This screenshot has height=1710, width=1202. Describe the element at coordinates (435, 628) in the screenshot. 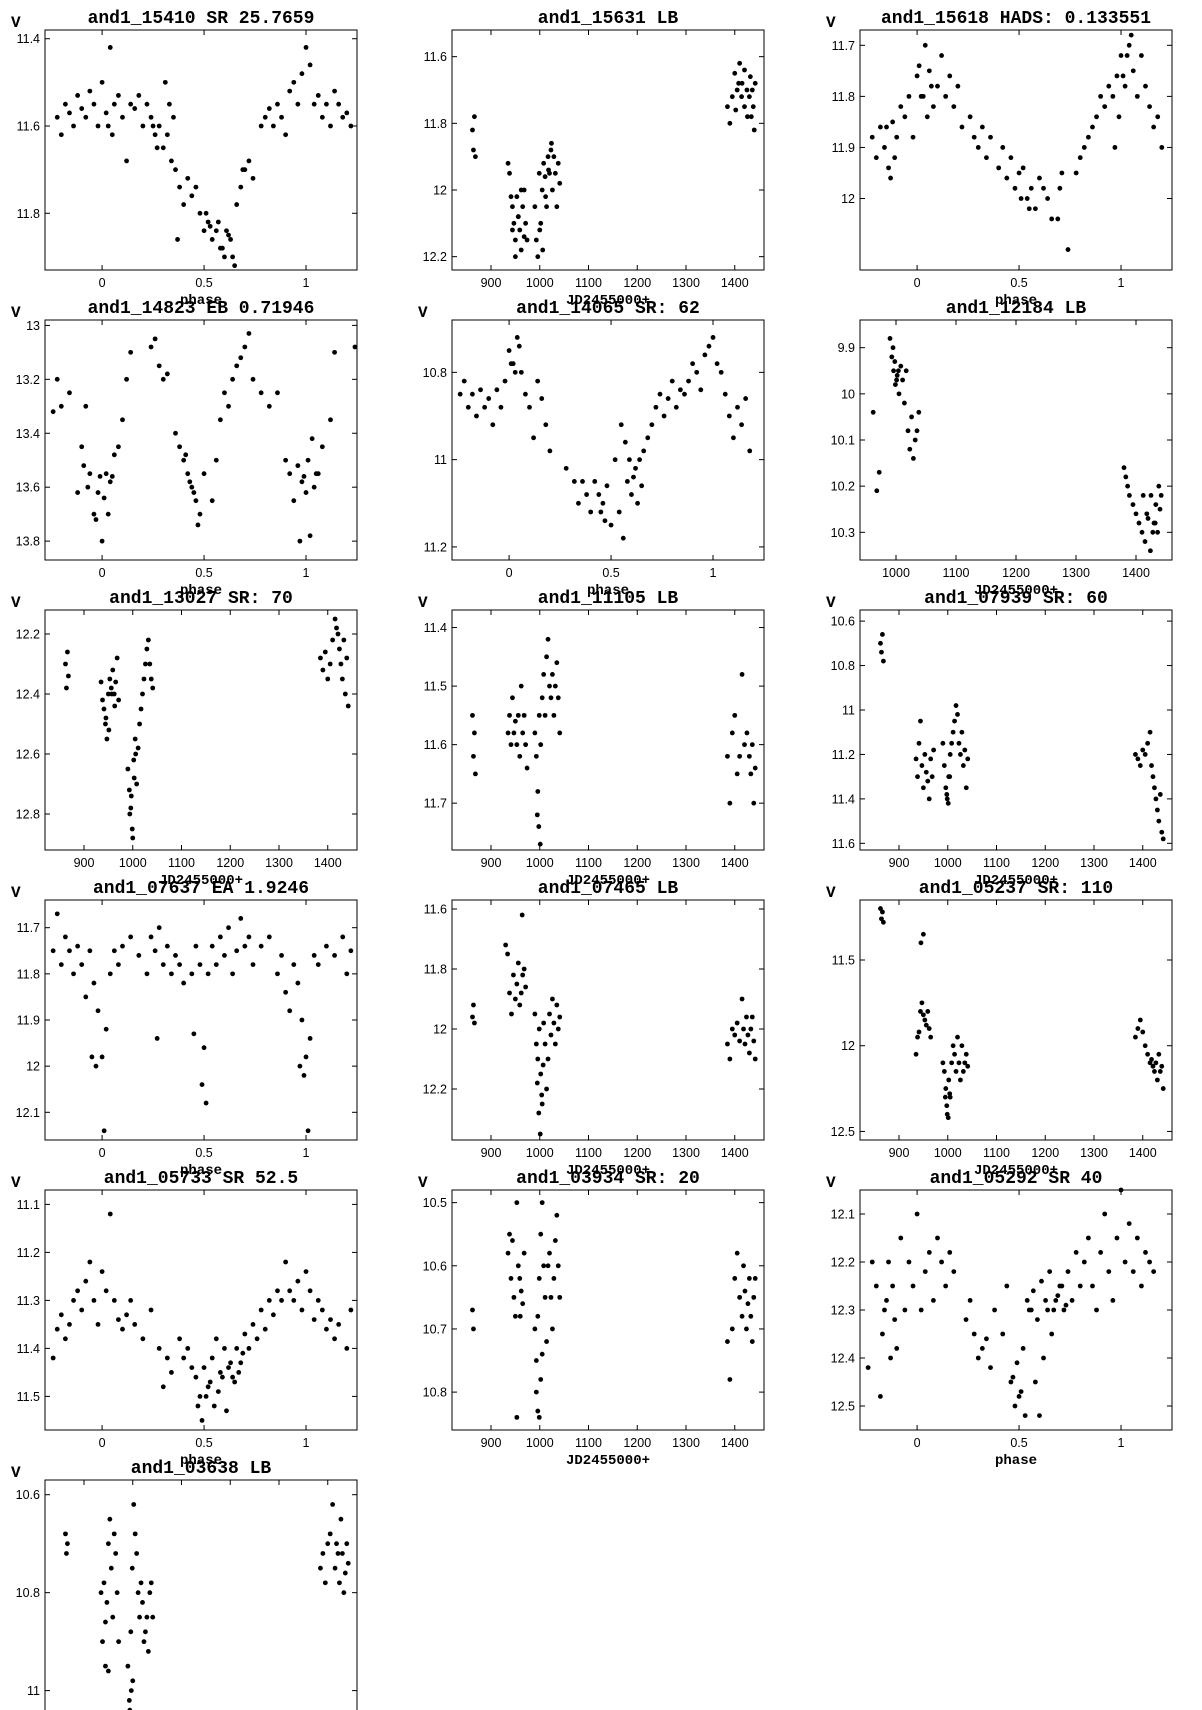

I see `y-tick-label: 11.4` at that location.